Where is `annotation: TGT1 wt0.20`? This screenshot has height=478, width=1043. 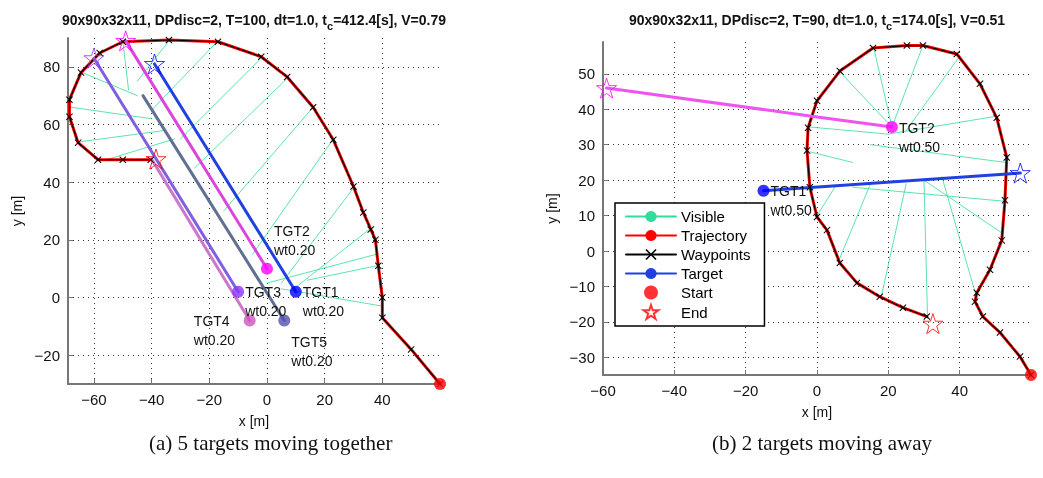 annotation: TGT1 wt0.20 is located at coordinates (323, 302).